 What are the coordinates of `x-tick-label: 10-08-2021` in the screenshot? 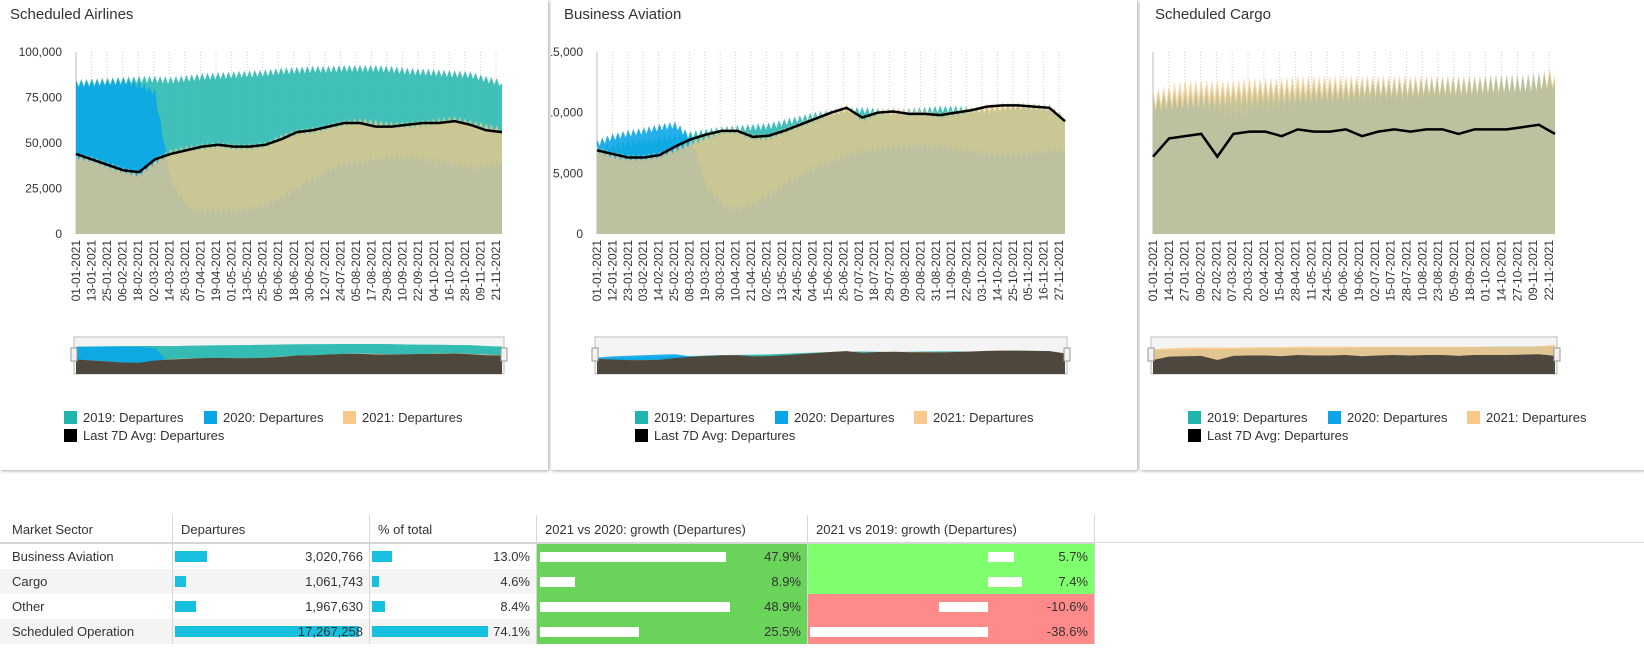 It's located at (1422, 271).